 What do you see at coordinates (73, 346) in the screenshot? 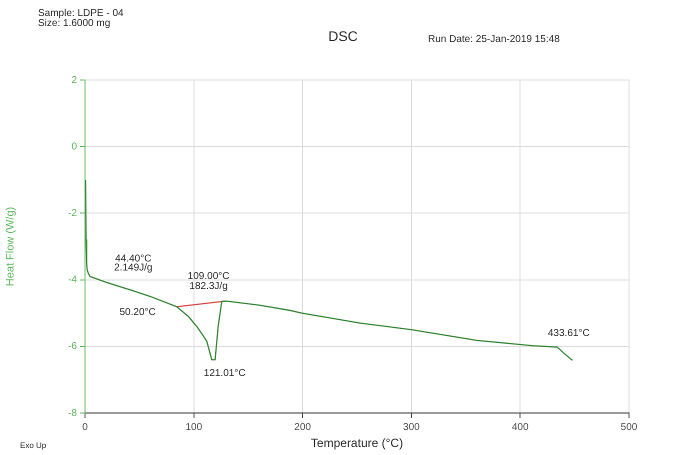
I see `y-tick-label: -6` at bounding box center [73, 346].